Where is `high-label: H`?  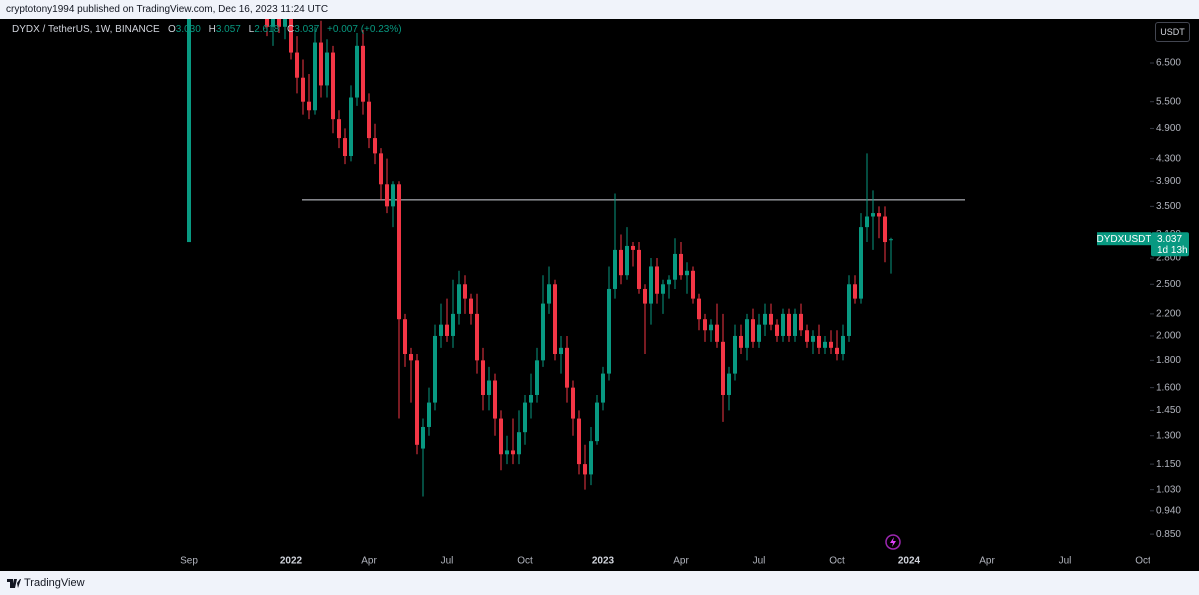
high-label: H is located at coordinates (212, 29).